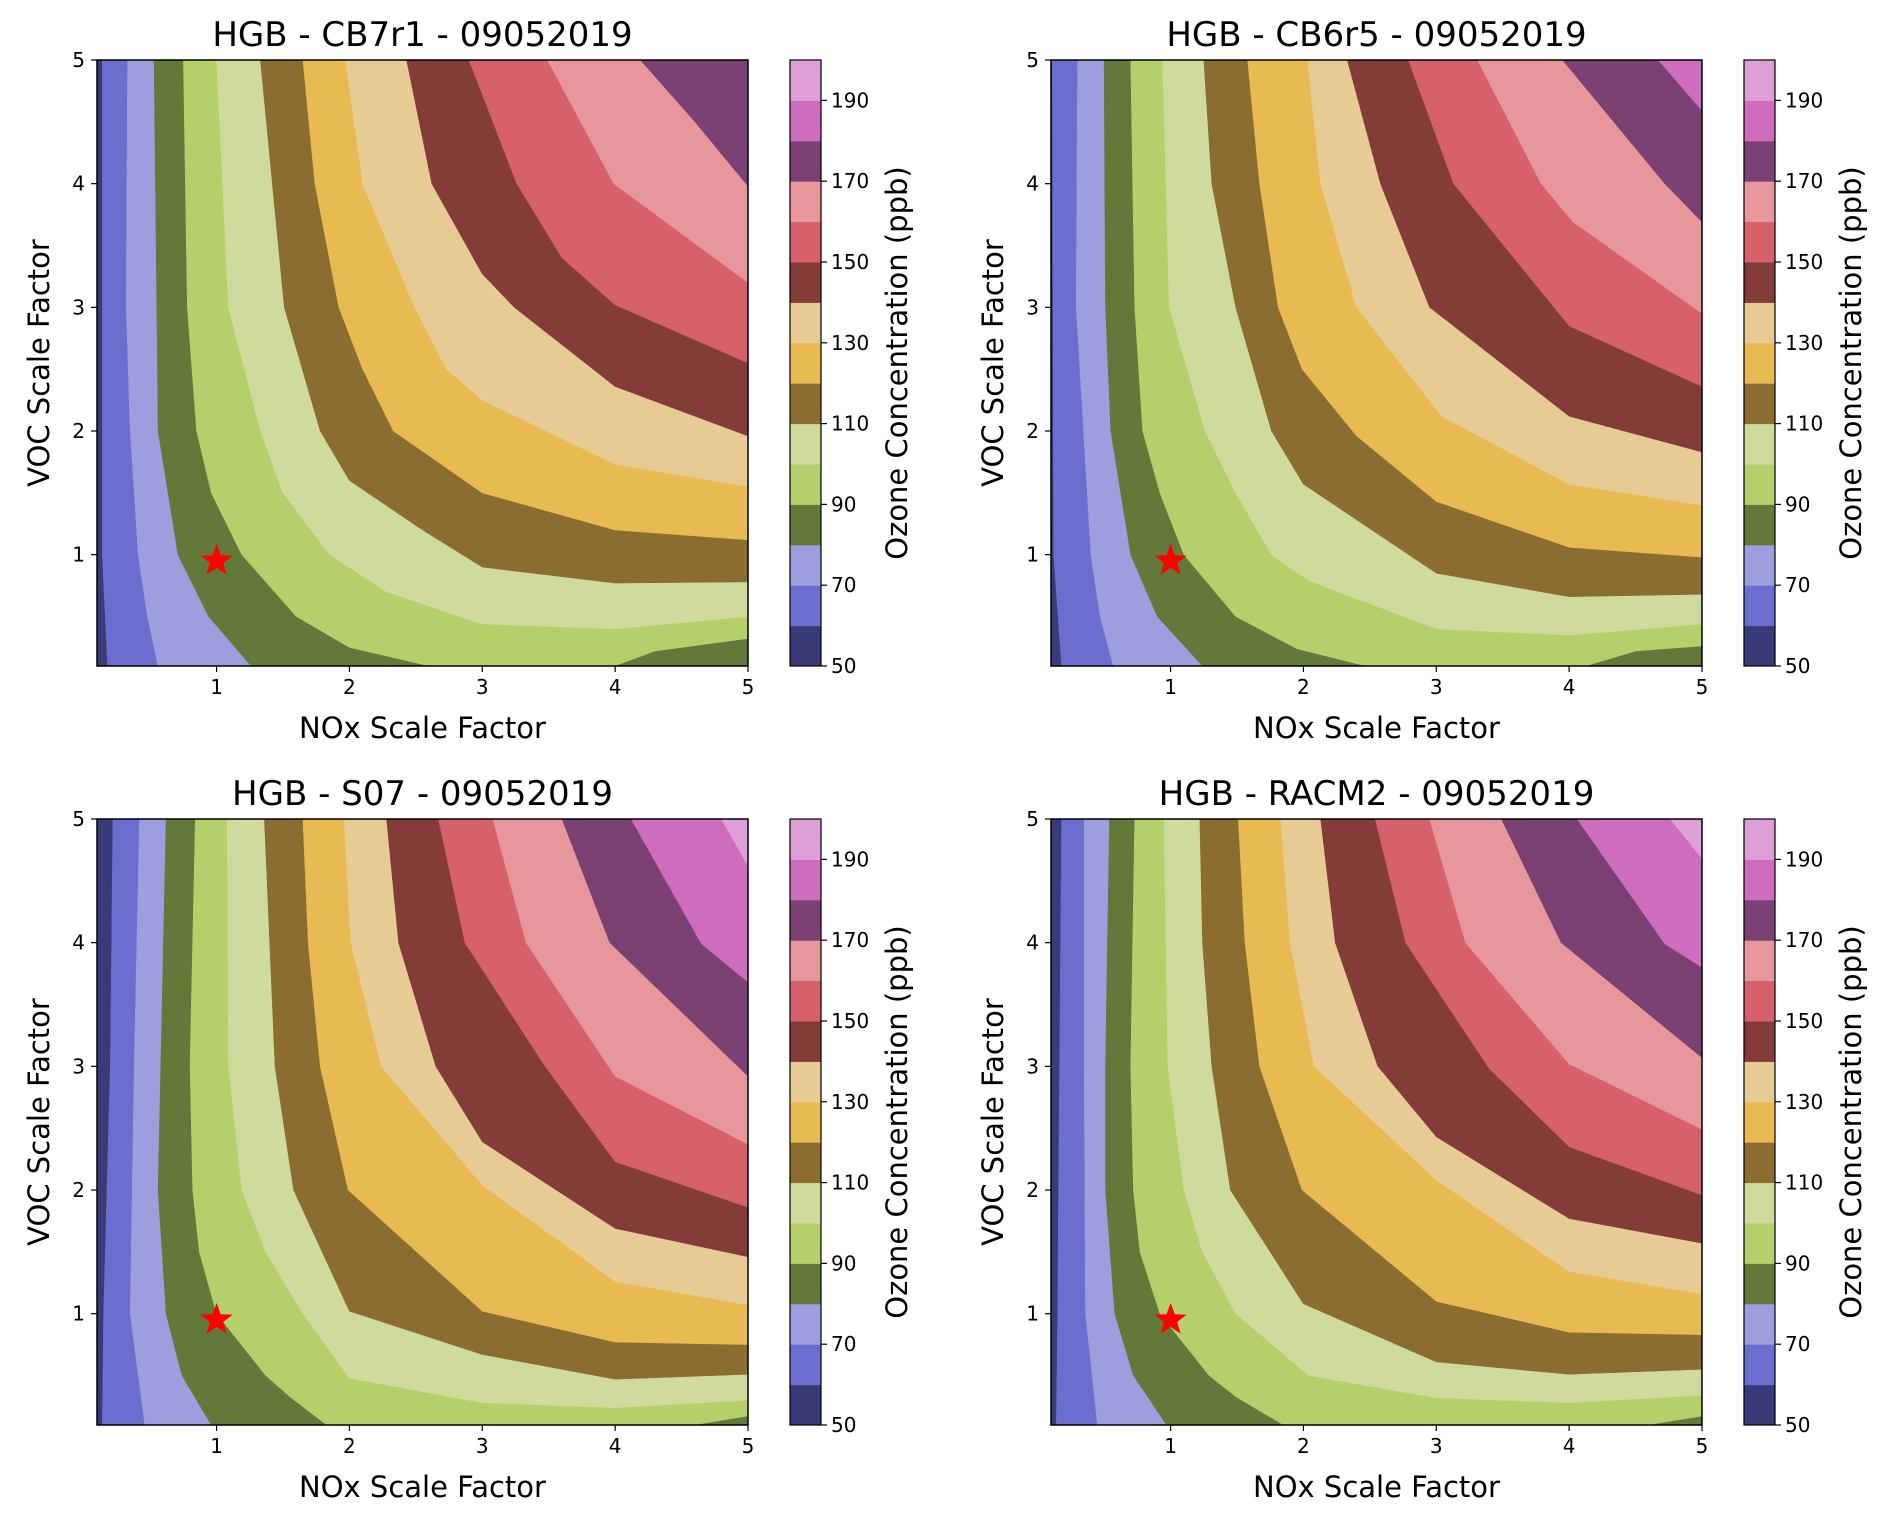 The width and height of the screenshot is (1892, 1523). I want to click on star-marker, so click(216, 559).